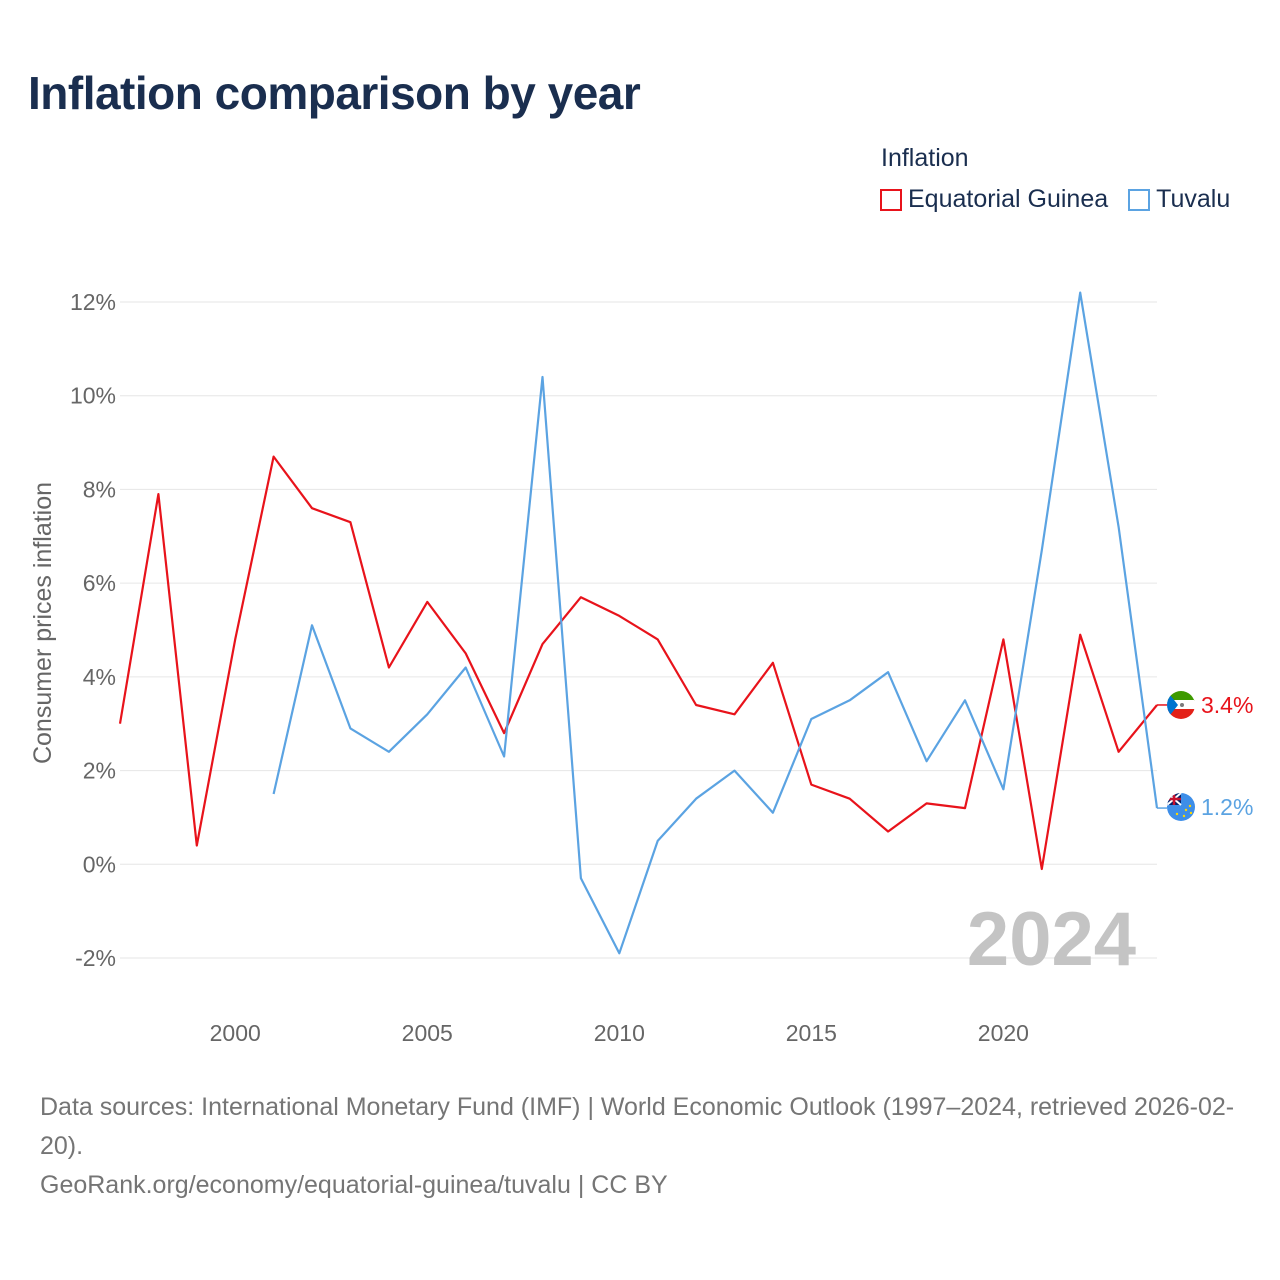 This screenshot has height=1280, width=1280. I want to click on legend-item-tuvalu: Tuvalu, so click(1179, 199).